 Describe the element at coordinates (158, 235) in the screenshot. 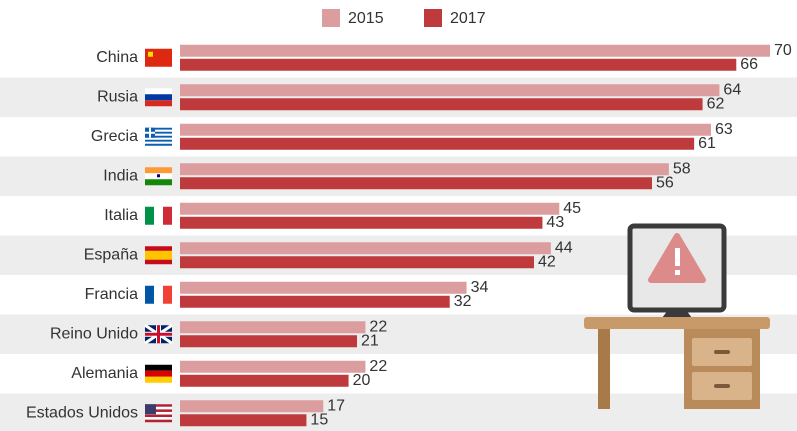

I see `flags` at that location.